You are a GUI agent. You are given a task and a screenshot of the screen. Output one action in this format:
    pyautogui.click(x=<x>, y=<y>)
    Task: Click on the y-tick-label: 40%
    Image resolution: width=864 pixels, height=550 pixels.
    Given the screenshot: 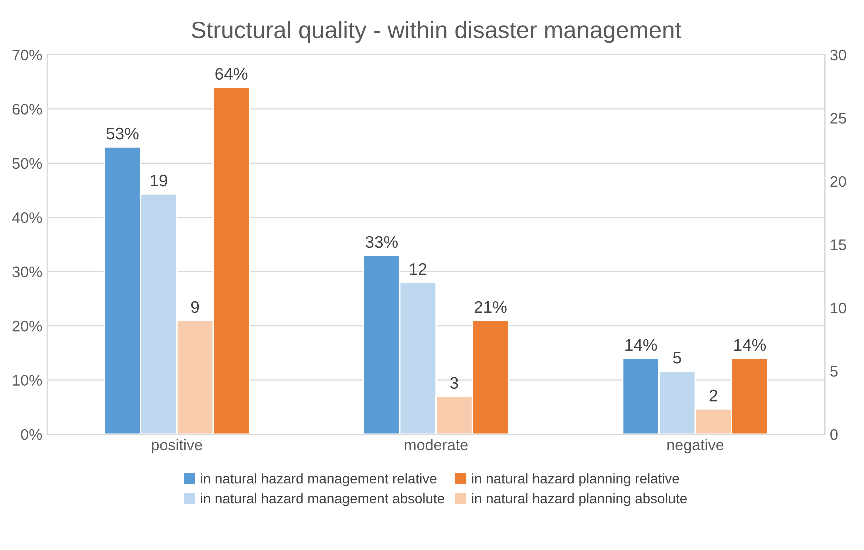 What is the action you would take?
    pyautogui.click(x=27, y=218)
    